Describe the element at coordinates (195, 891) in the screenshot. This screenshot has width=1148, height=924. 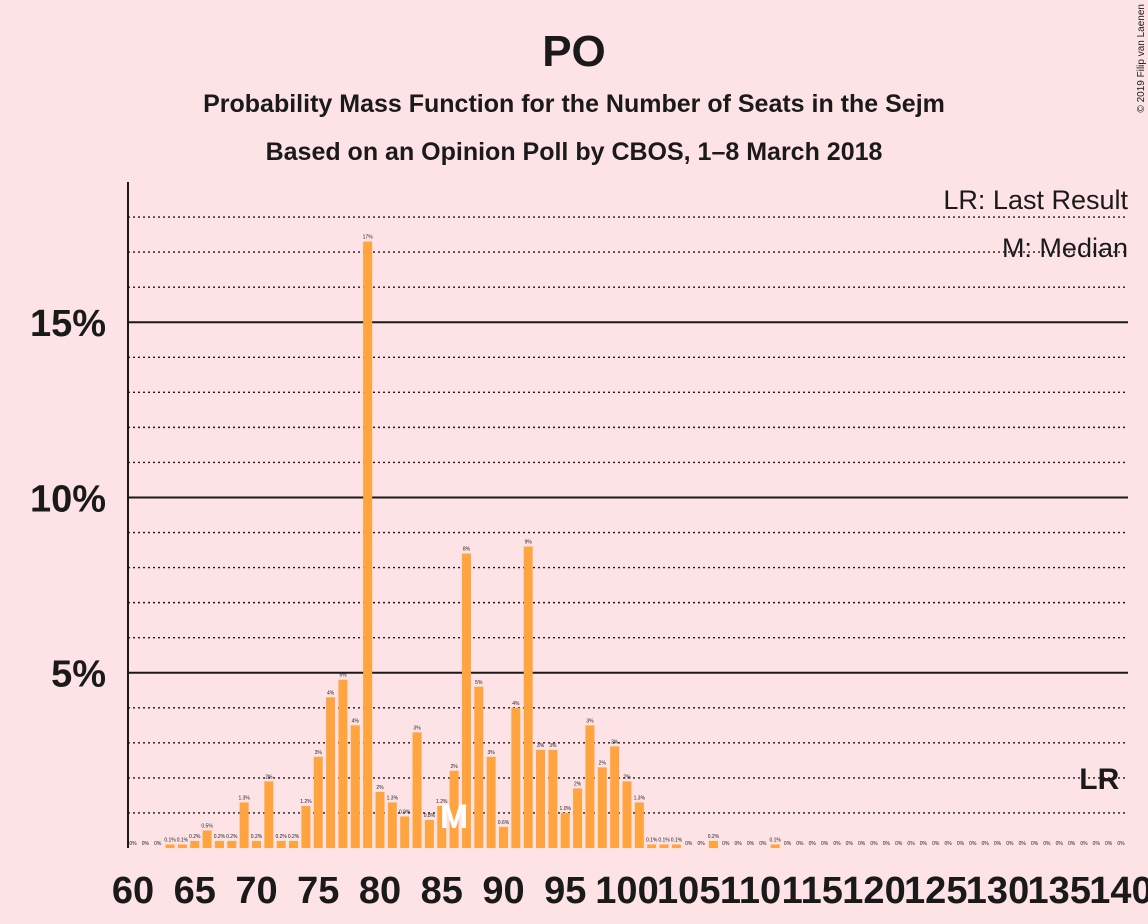
I see `x-tick-label: 65` at that location.